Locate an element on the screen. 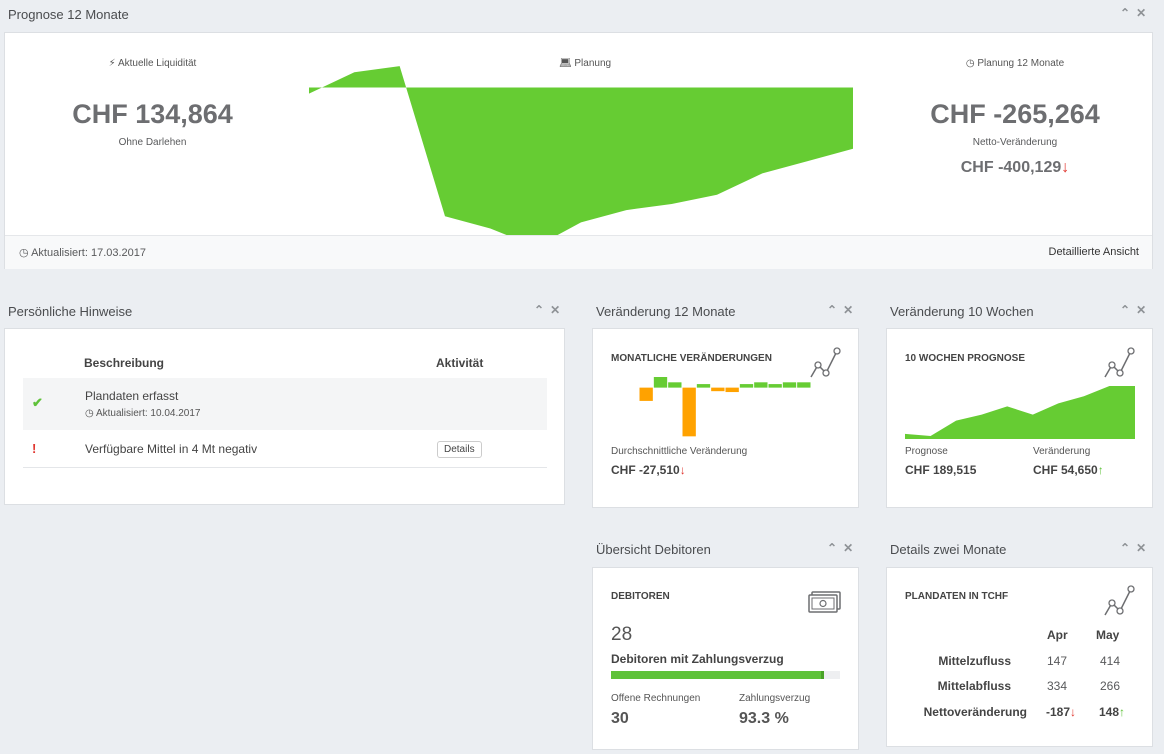  avg-label: Durchschnittliche Veränderung is located at coordinates (679, 451).